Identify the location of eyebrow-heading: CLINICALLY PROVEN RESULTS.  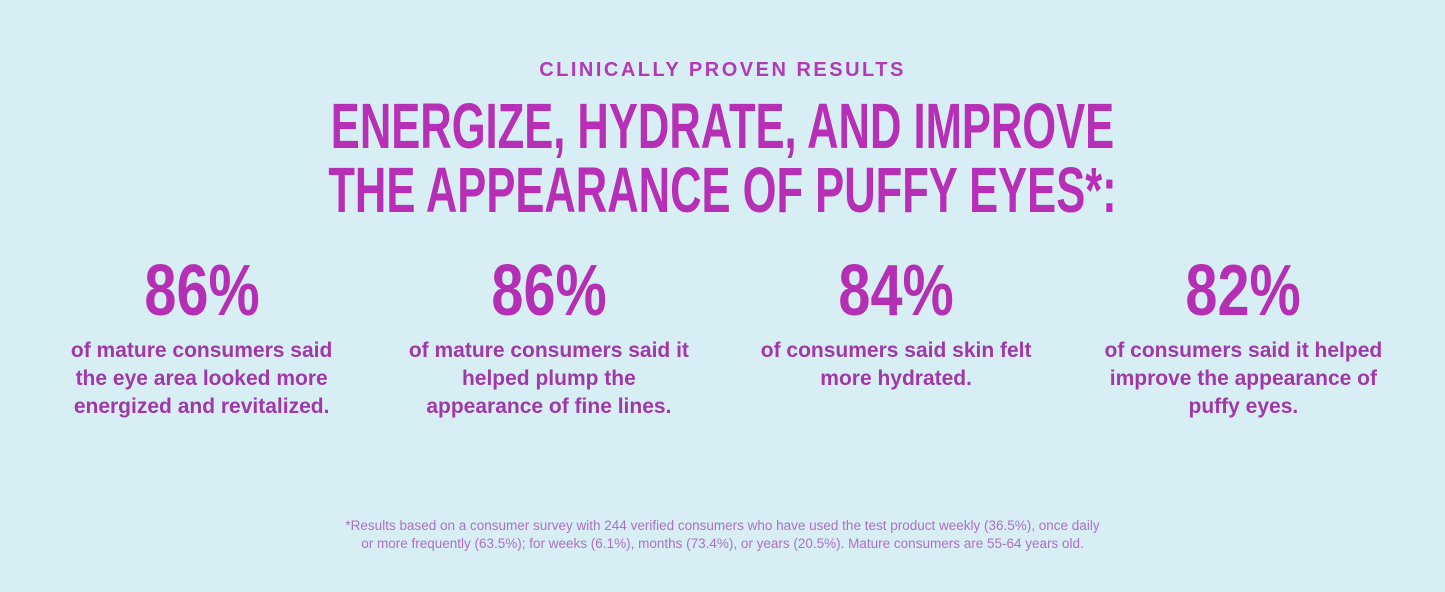
(722, 70).